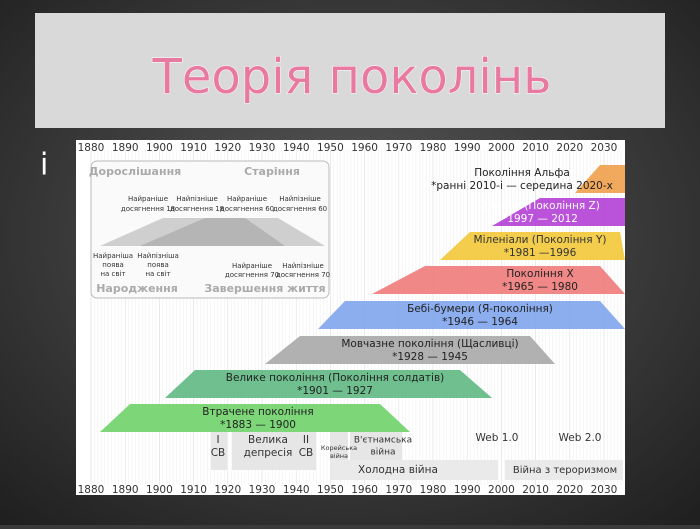 The width and height of the screenshot is (700, 529). I want to click on legend-heading: Завершення життя, so click(264, 288).